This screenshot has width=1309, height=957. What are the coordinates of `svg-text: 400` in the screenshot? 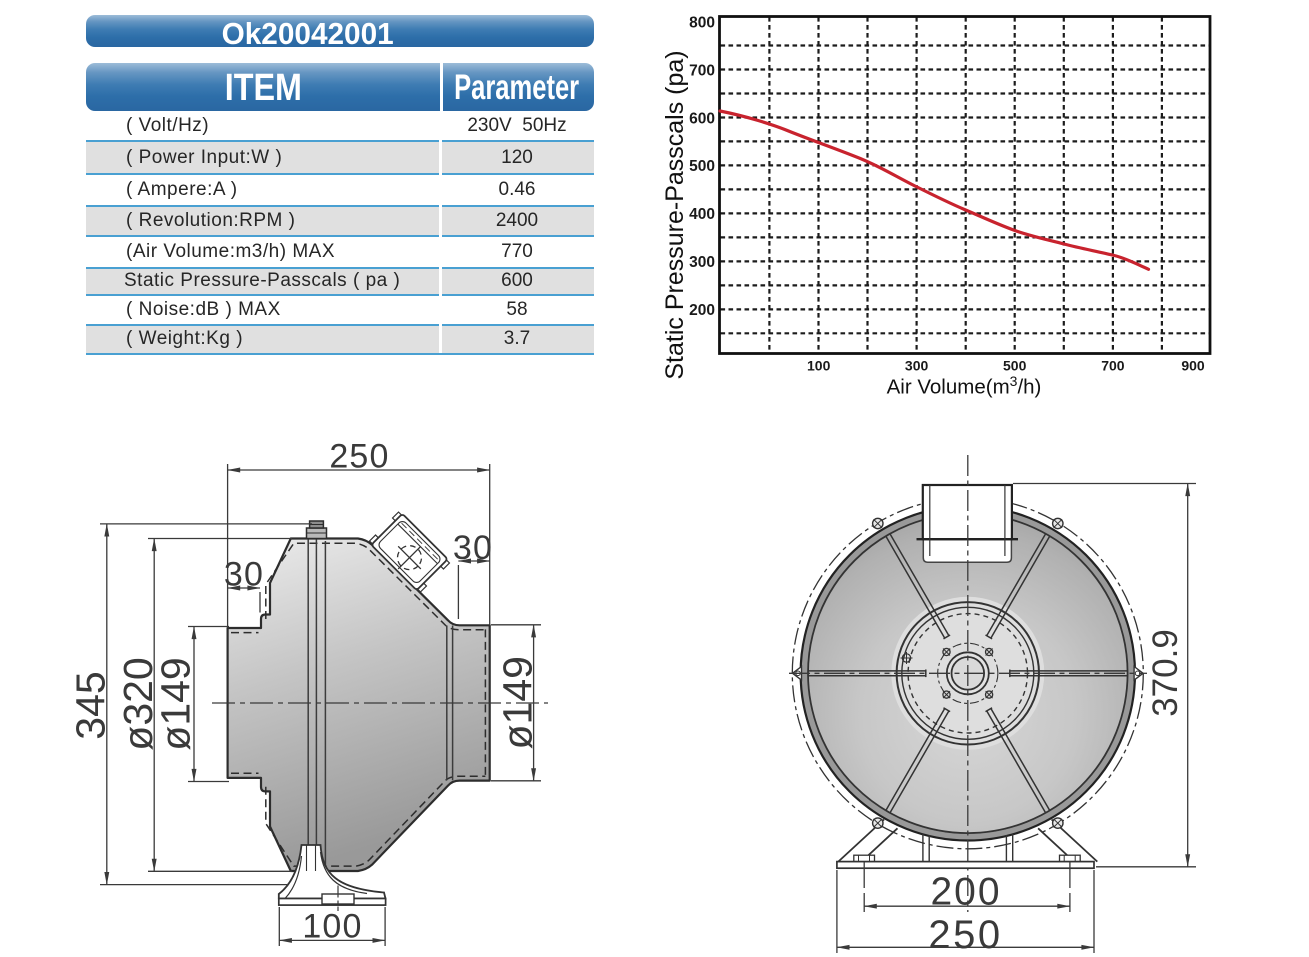 It's located at (702, 214).